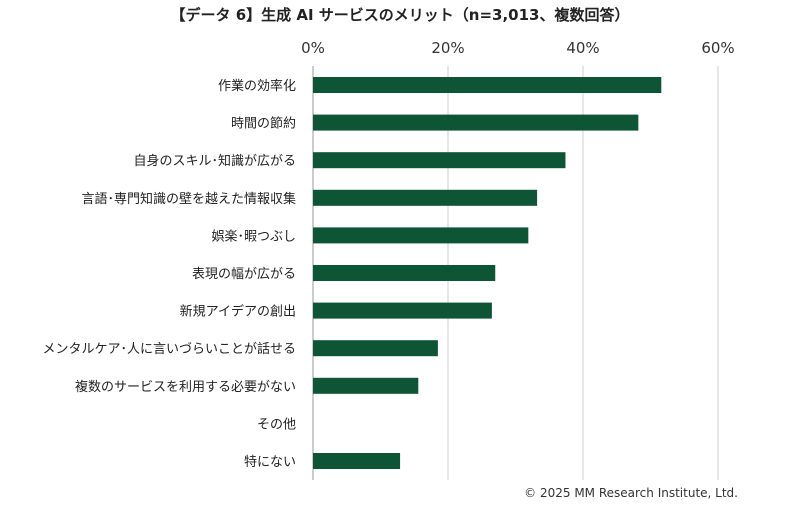 The width and height of the screenshot is (800, 508). What do you see at coordinates (270, 462) in the screenshot?
I see `category-label: 特にない` at bounding box center [270, 462].